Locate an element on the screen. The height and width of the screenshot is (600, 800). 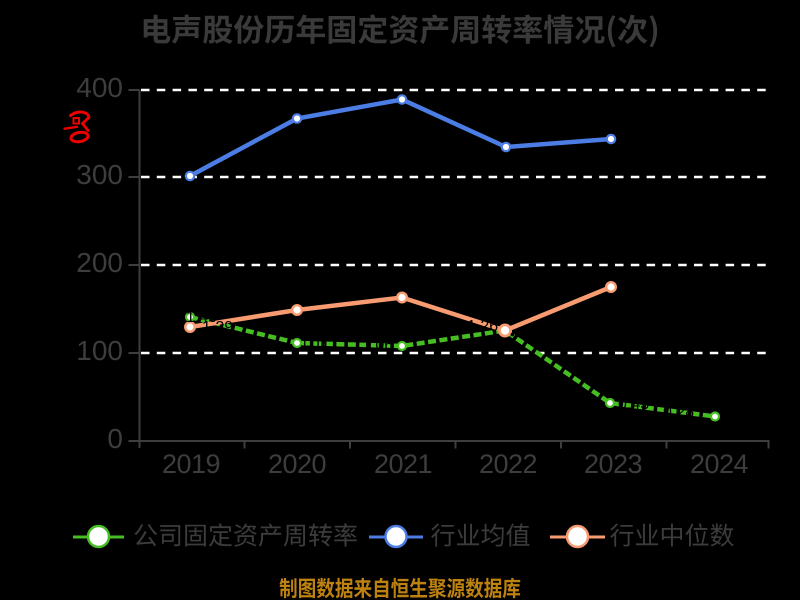
svg-text: 2019 is located at coordinates (191, 464).